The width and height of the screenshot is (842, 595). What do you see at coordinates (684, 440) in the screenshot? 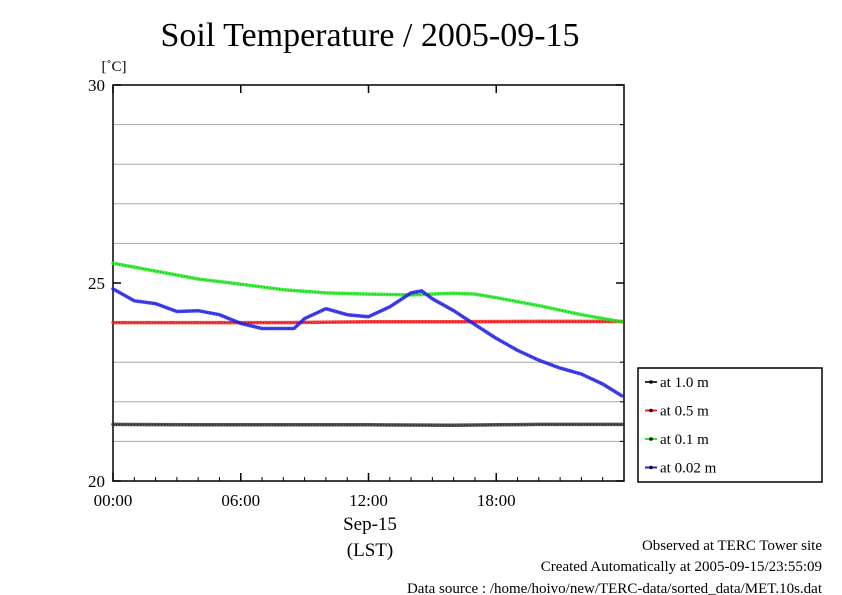
I see `legend-label-2: at 0.1 m` at bounding box center [684, 440].